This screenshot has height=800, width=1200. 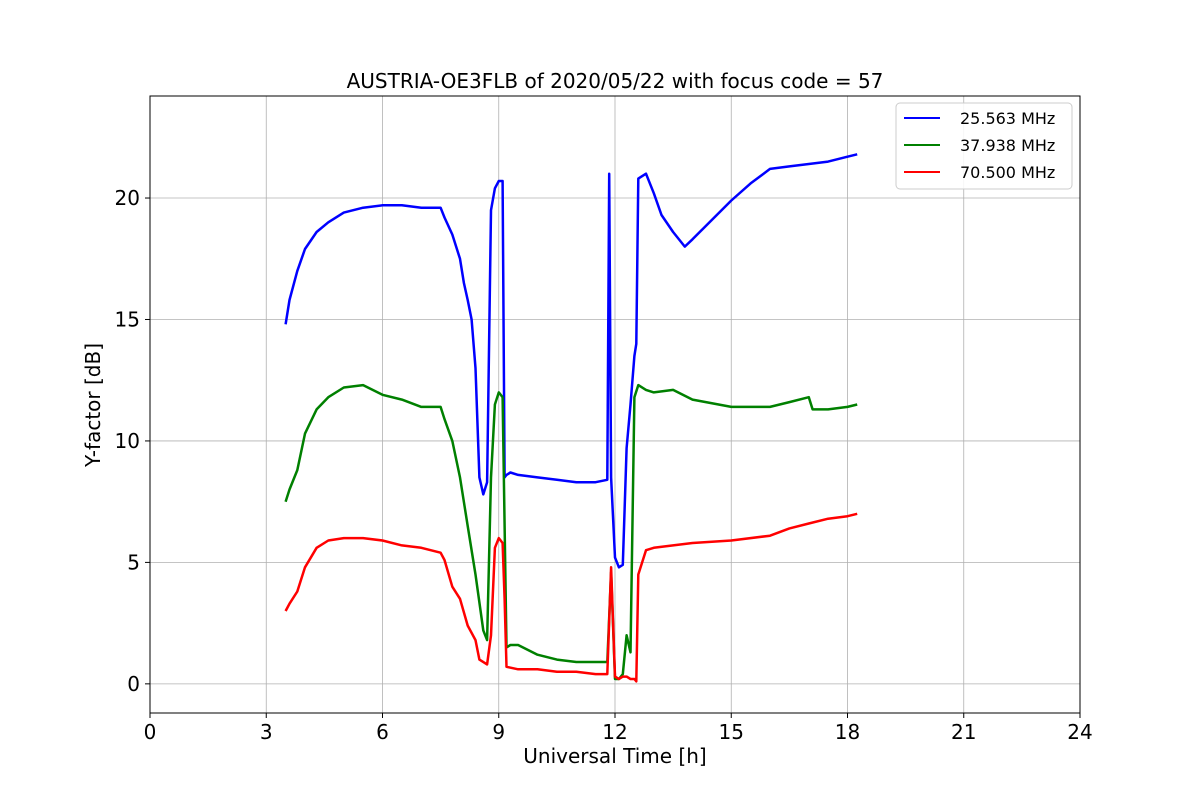 I want to click on x-tick-label: 9, so click(x=498, y=732).